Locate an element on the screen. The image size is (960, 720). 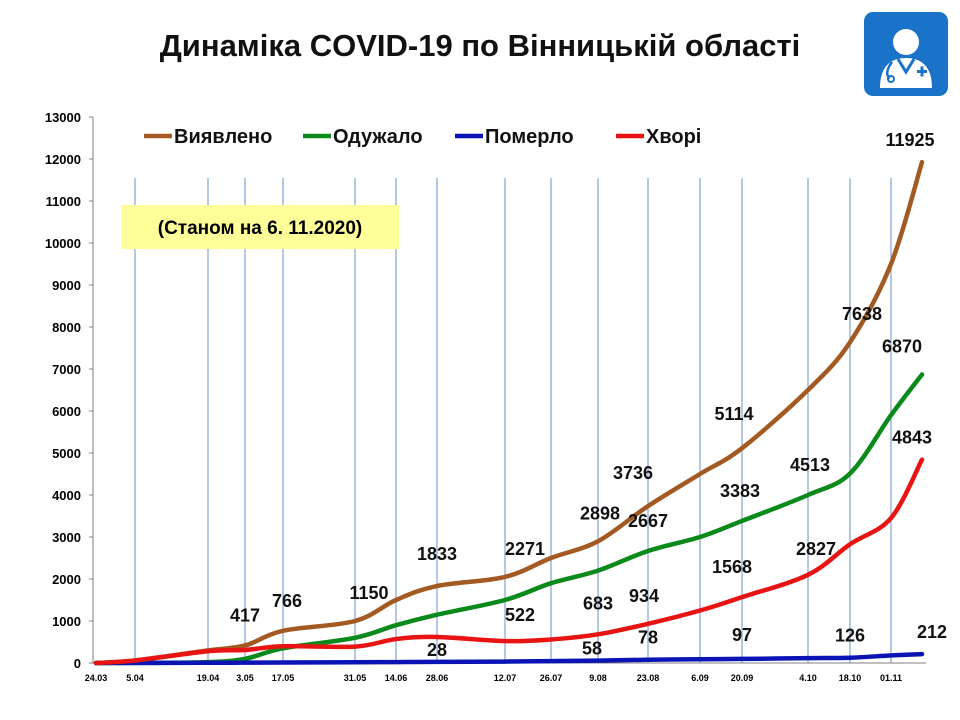
y-tick-label: 7000 is located at coordinates (66, 369).